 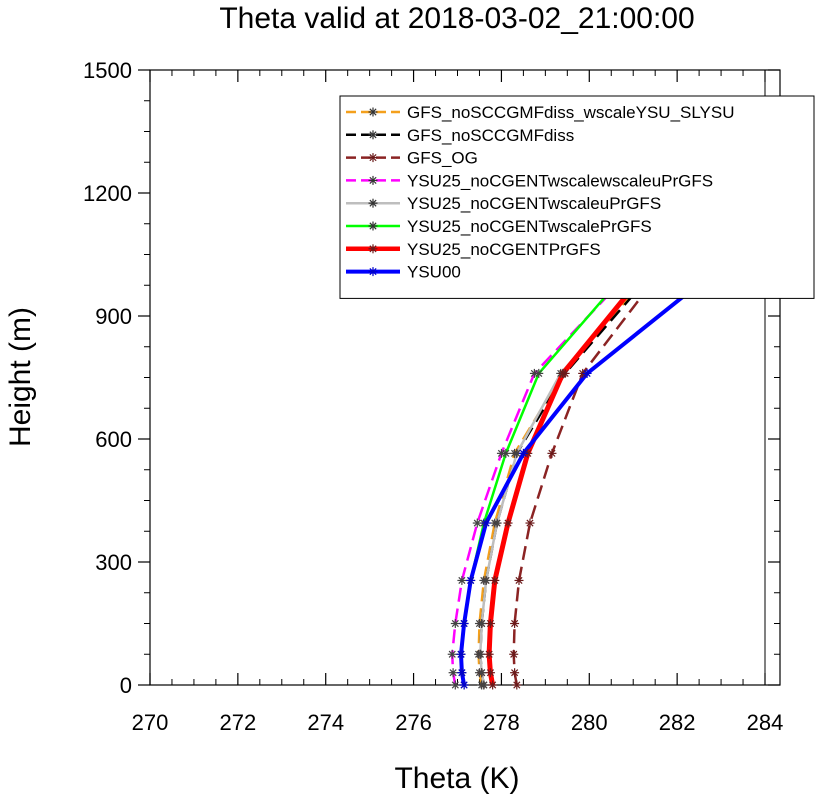 What do you see at coordinates (107, 193) in the screenshot?
I see `y-tick-label: 1200` at bounding box center [107, 193].